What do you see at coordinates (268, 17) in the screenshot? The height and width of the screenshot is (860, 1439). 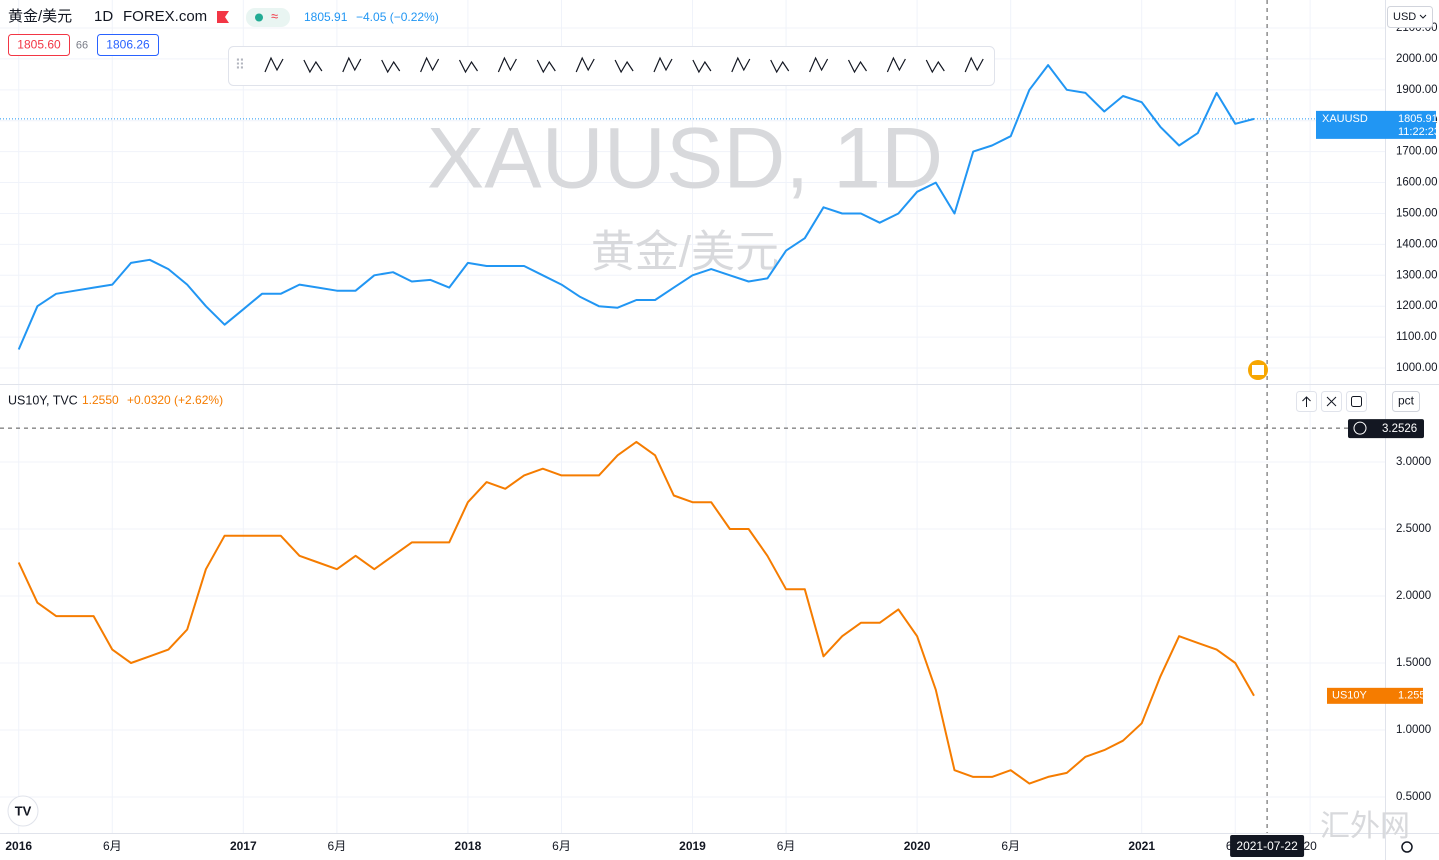 I see `status-pill` at bounding box center [268, 17].